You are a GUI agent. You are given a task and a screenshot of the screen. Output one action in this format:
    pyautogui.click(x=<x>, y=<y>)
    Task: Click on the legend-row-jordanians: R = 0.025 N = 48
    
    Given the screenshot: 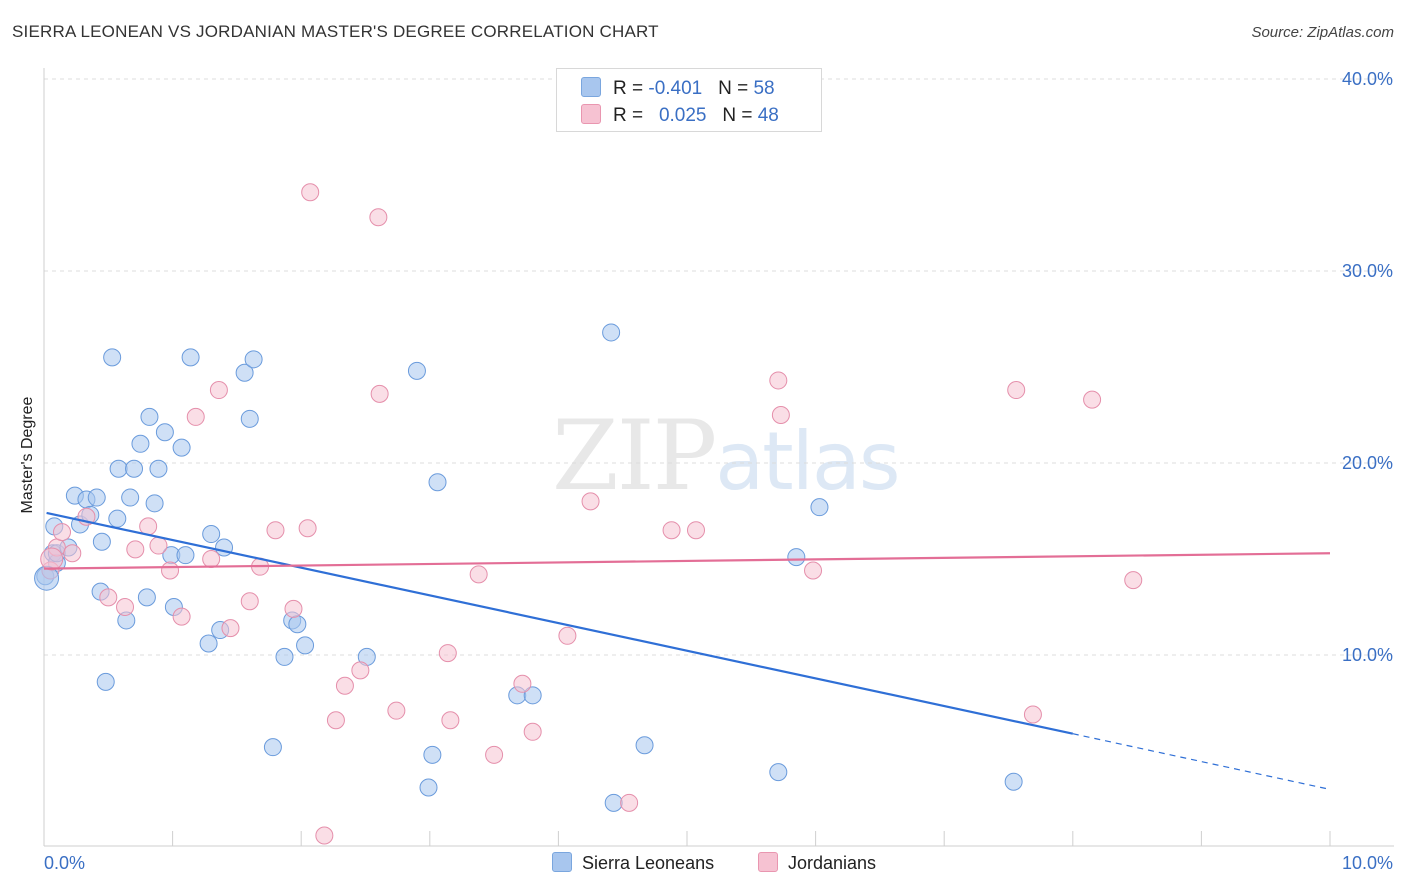 What is the action you would take?
    pyautogui.click(x=680, y=115)
    